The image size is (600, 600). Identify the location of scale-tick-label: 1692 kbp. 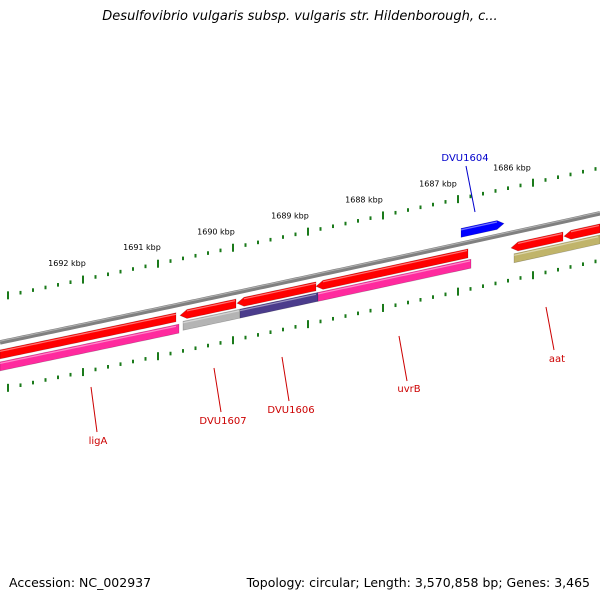
(67, 263).